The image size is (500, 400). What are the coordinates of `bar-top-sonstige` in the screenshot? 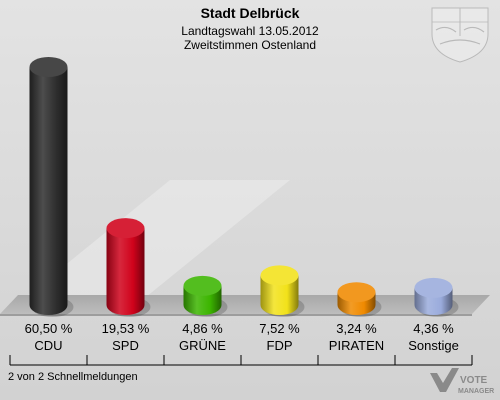 It's located at (433, 287).